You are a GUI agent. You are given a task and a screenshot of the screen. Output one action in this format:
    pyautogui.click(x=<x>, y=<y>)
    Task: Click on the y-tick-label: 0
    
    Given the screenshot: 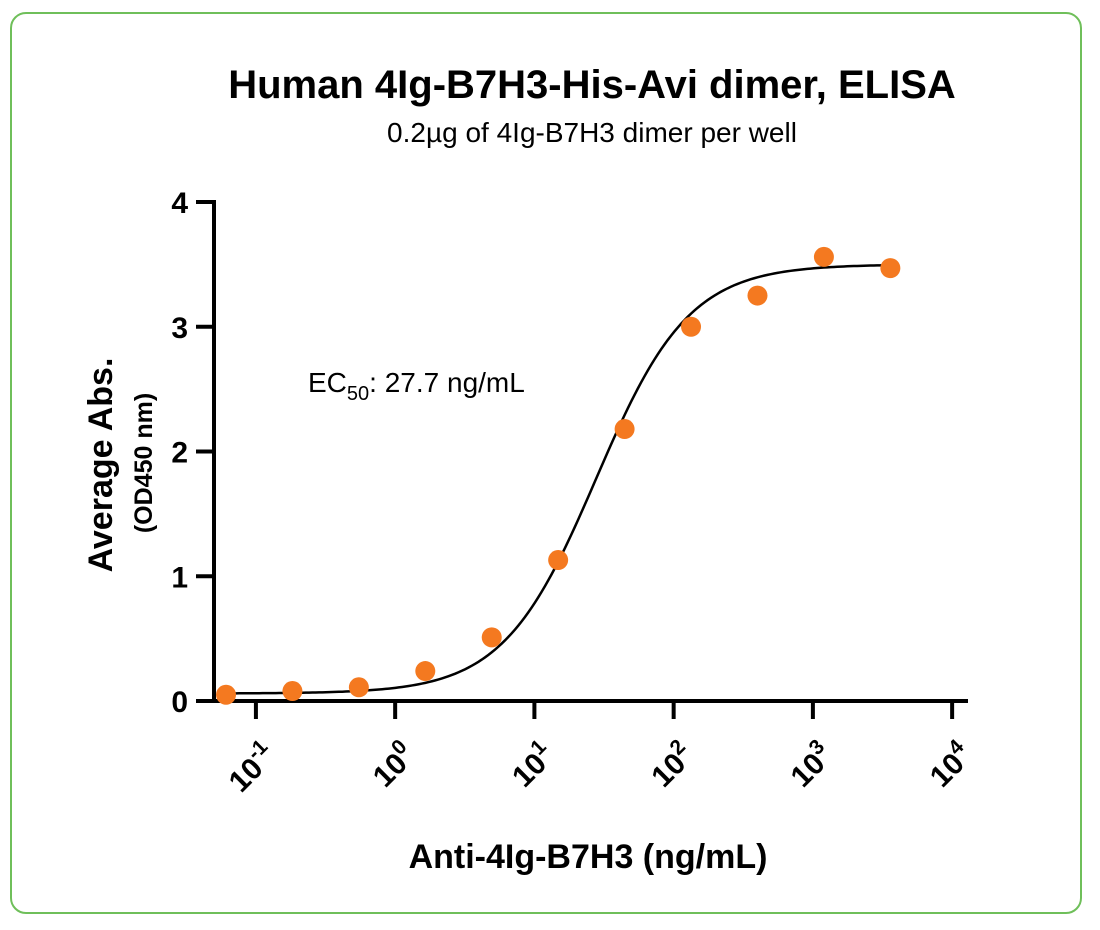 What is the action you would take?
    pyautogui.click(x=179, y=702)
    